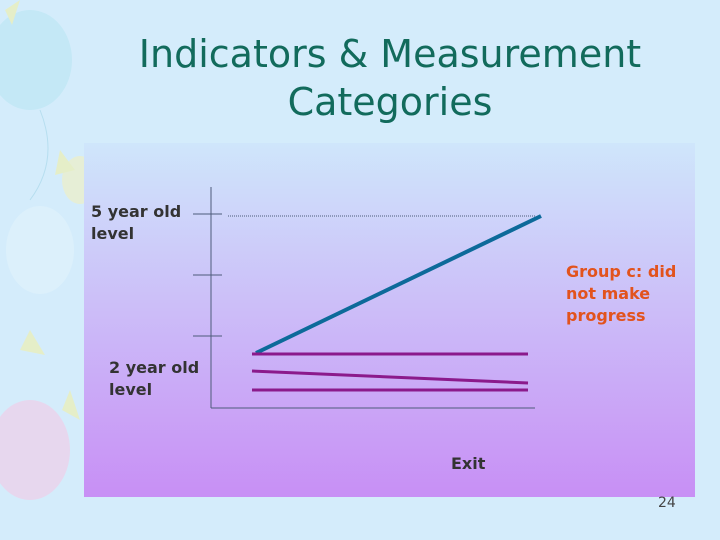  Describe the element at coordinates (136, 211) in the screenshot. I see `label-line: 5 year old` at that location.